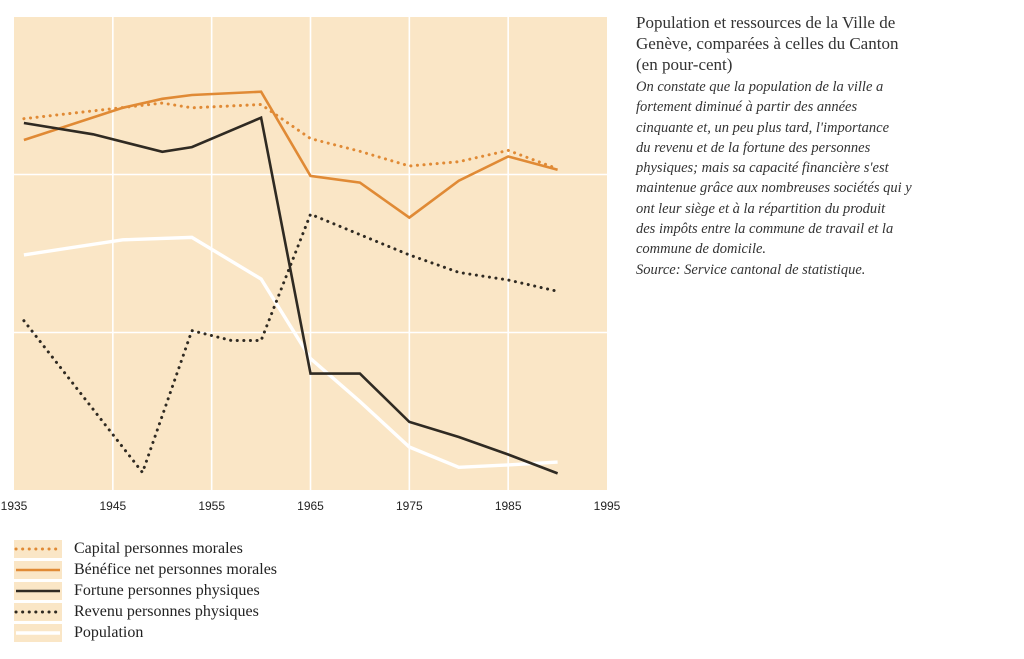 This screenshot has height=659, width=1024. What do you see at coordinates (158, 548) in the screenshot?
I see `legend-label: Capital personnes morales` at bounding box center [158, 548].